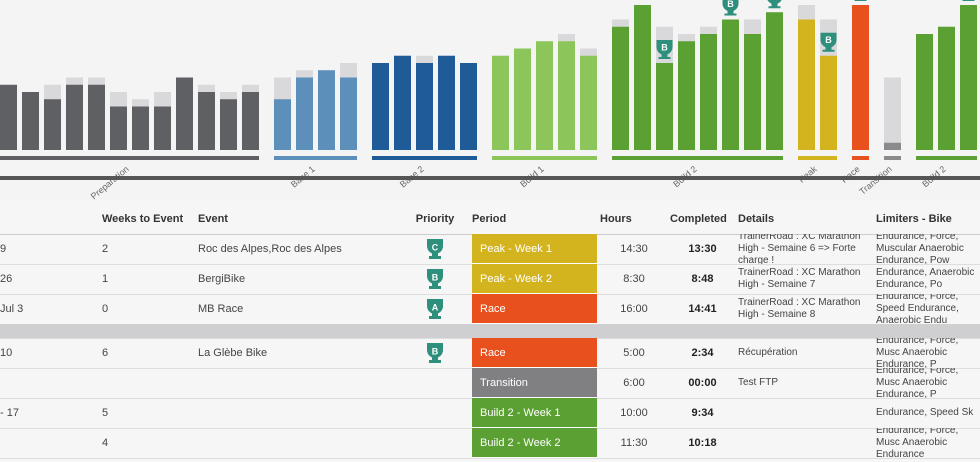 The height and width of the screenshot is (462, 980). Describe the element at coordinates (105, 279) in the screenshot. I see `weeks-cell: 1` at that location.